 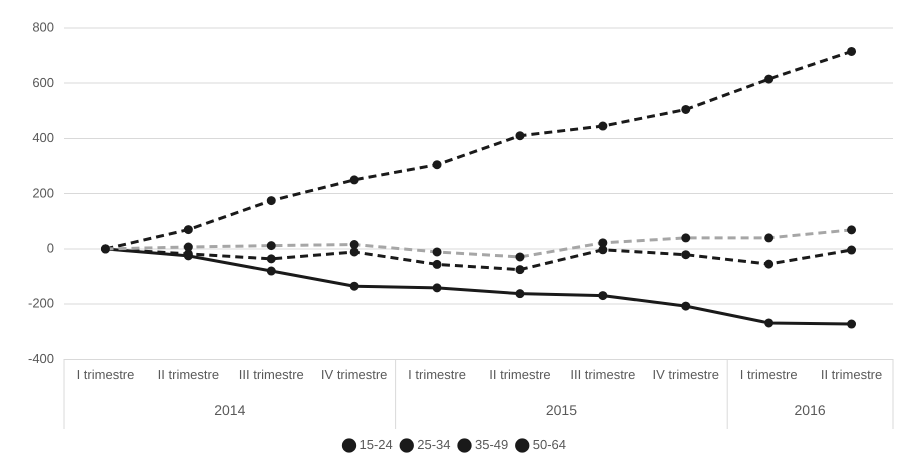 I want to click on y-tick-label: 0, so click(x=50, y=248).